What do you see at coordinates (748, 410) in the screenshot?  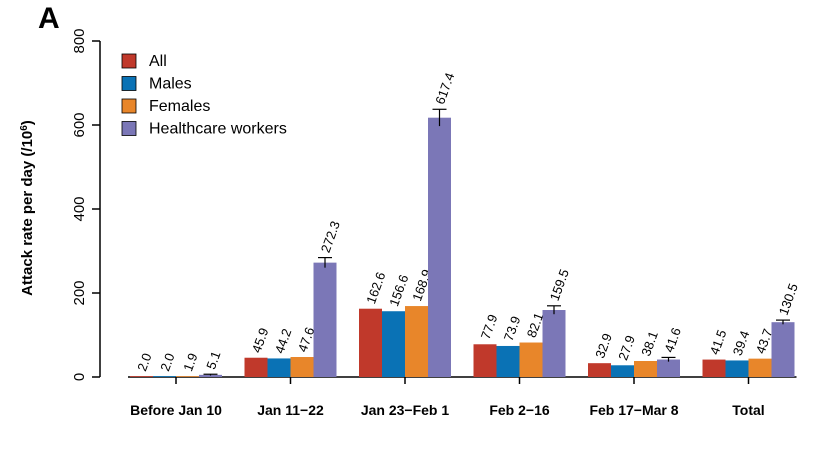 I see `x-tick-label: Total` at bounding box center [748, 410].